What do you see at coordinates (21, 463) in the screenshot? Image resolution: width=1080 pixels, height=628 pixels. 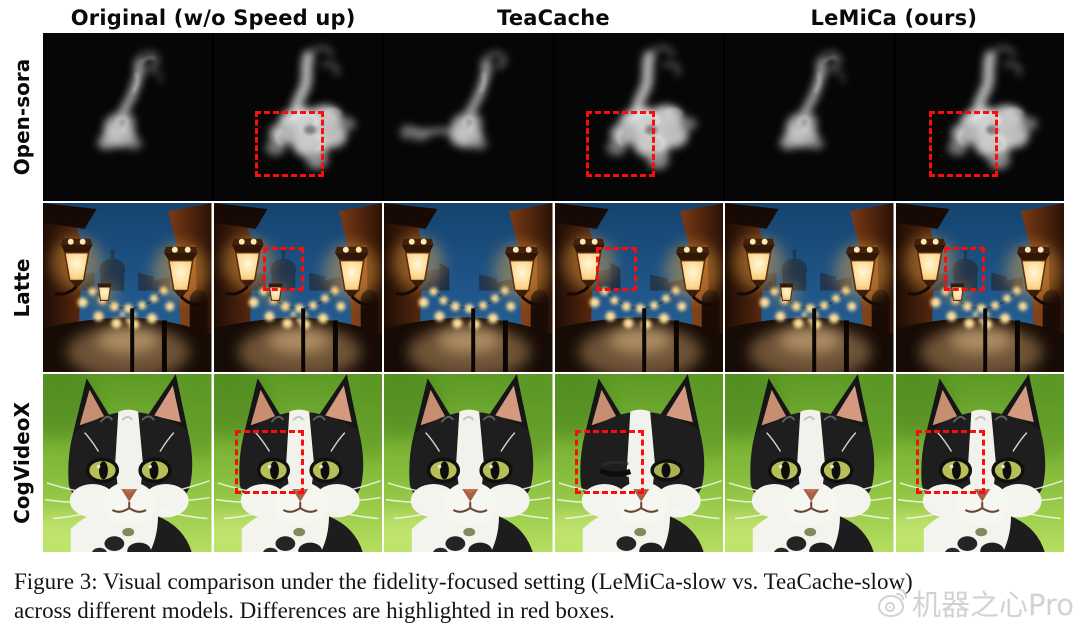 I see `row-label-cogvideox: CogVideoX` at bounding box center [21, 463].